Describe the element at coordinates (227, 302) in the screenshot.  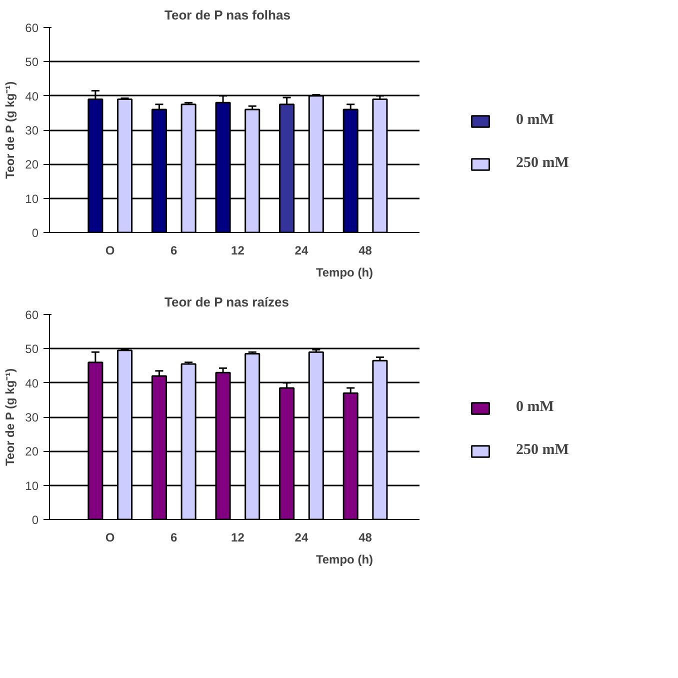
I see `chart-title: Teor de P nas raízes` at that location.